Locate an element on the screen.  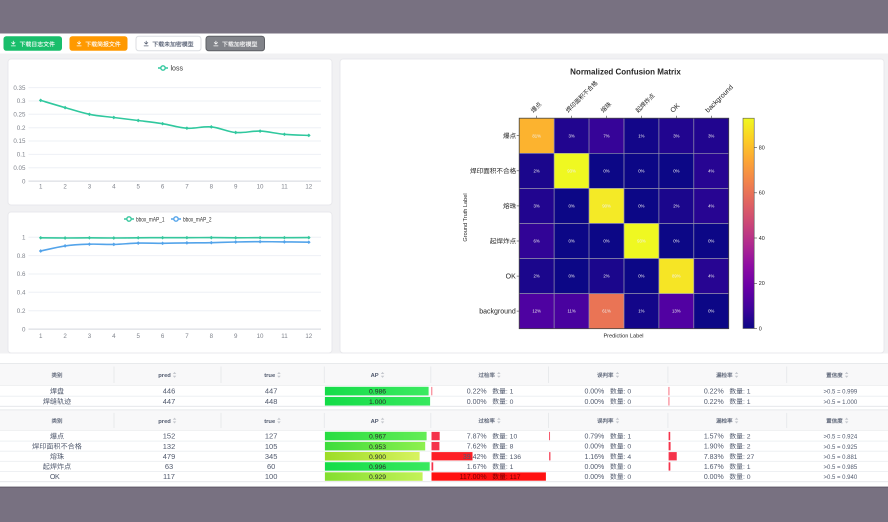
svg-text: 117.00% is located at coordinates (472, 477).